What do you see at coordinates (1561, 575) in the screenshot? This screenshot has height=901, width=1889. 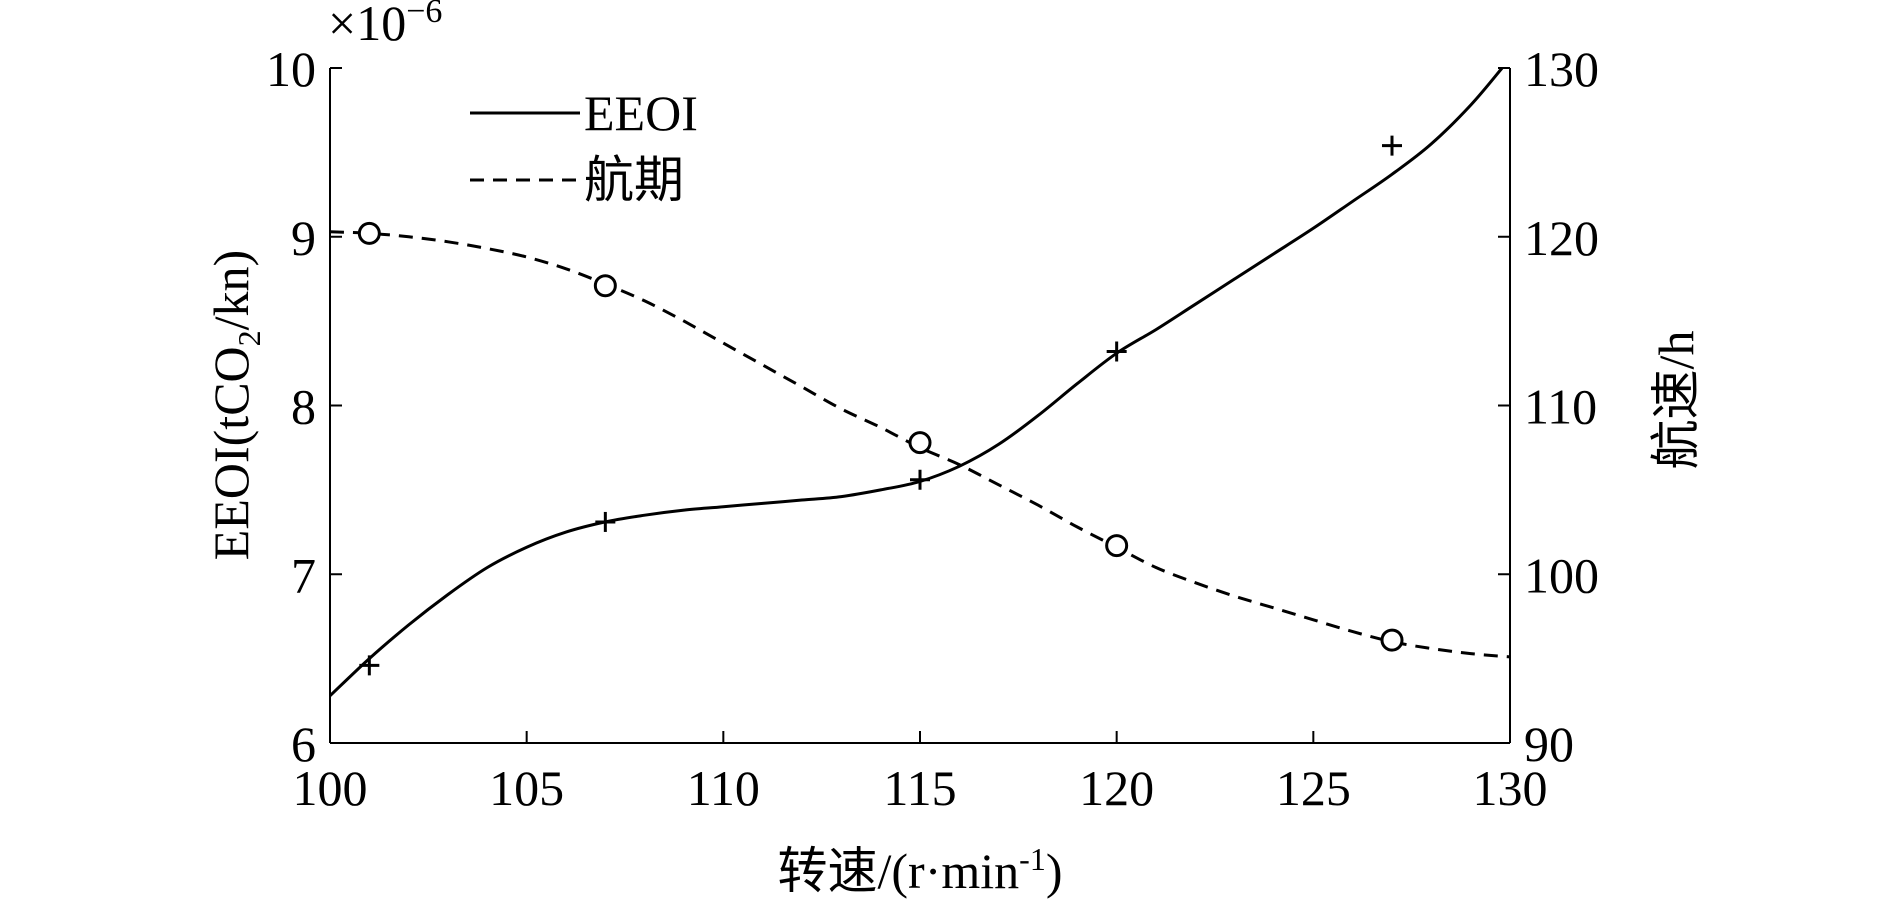 I see `y-right-tick-label: 100` at bounding box center [1561, 575].